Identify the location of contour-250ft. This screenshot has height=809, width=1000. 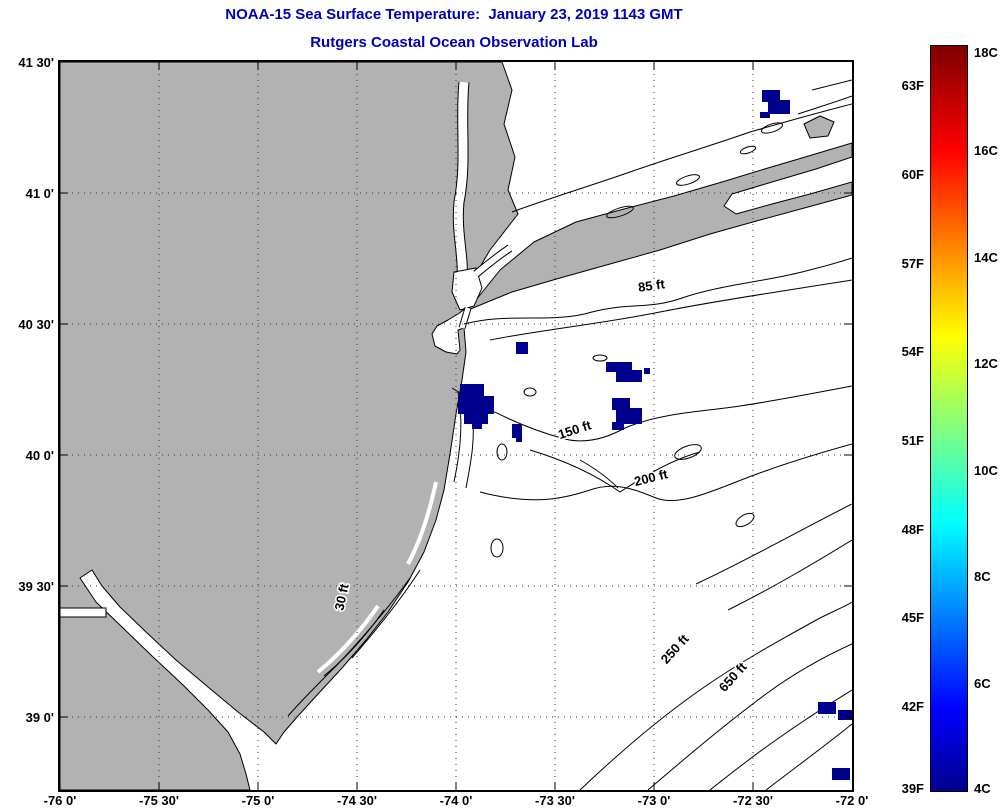
(715, 695).